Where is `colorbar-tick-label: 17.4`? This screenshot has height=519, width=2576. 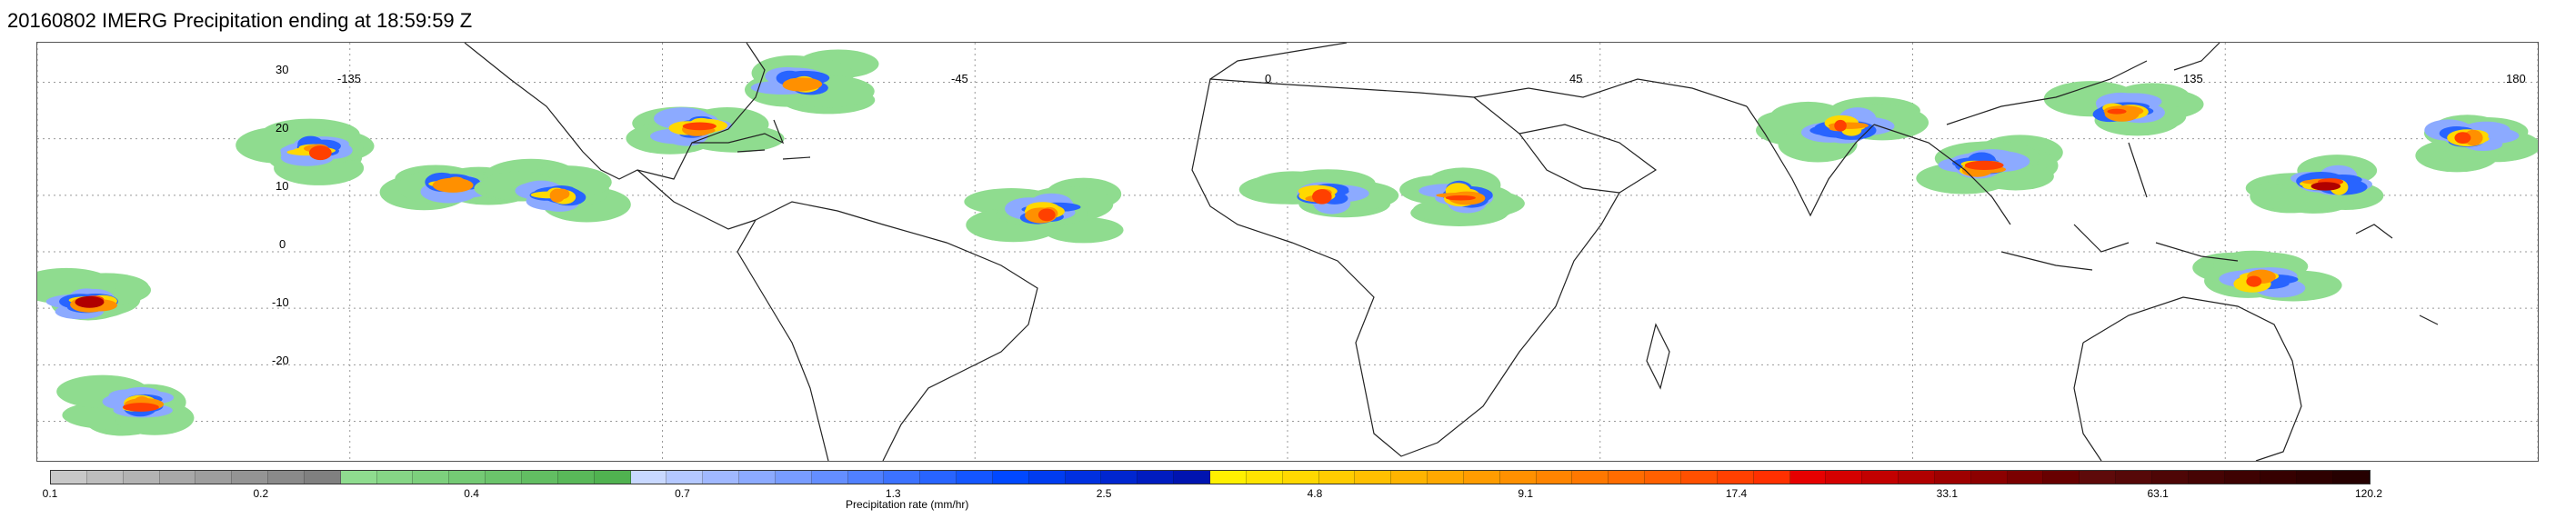
colorbar-tick-label: 17.4 is located at coordinates (1736, 493).